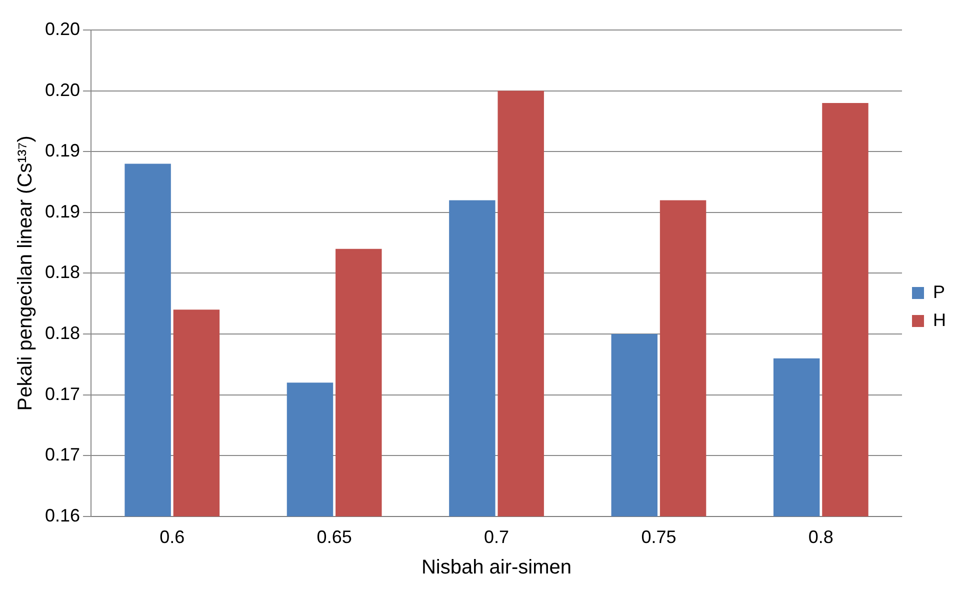 Image resolution: width=976 pixels, height=594 pixels. Describe the element at coordinates (25, 273) in the screenshot. I see `y-axis-title: Pekali pengecilan linear (Cs¹³⁷)` at that location.